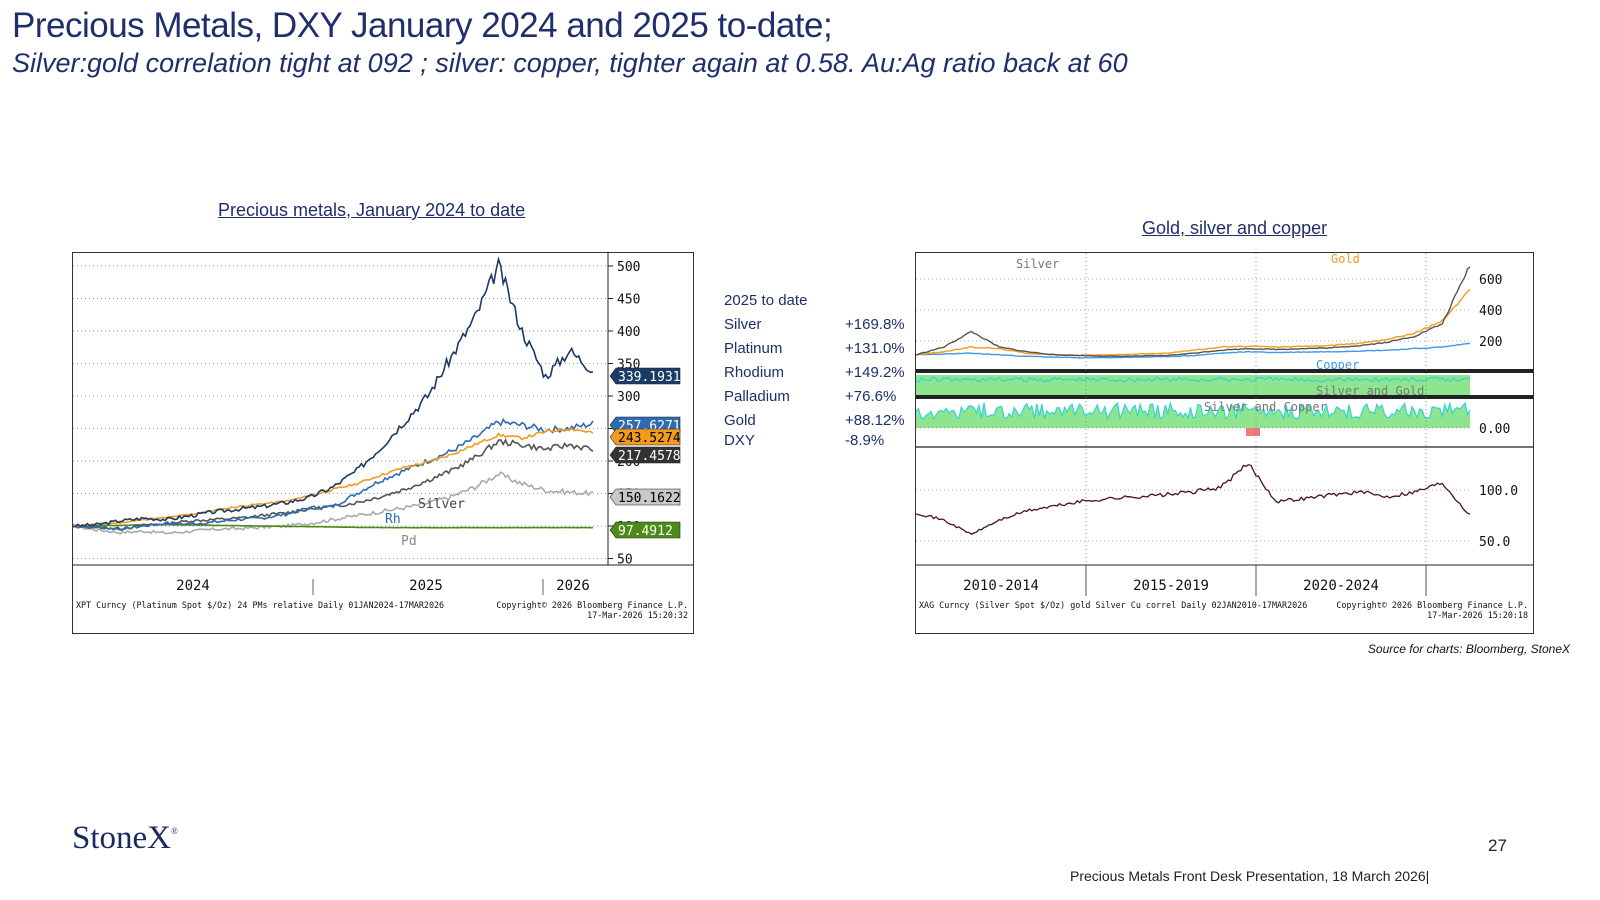 The image size is (1600, 900). Describe the element at coordinates (1037, 264) in the screenshot. I see `series-label-silver: Silver` at that location.